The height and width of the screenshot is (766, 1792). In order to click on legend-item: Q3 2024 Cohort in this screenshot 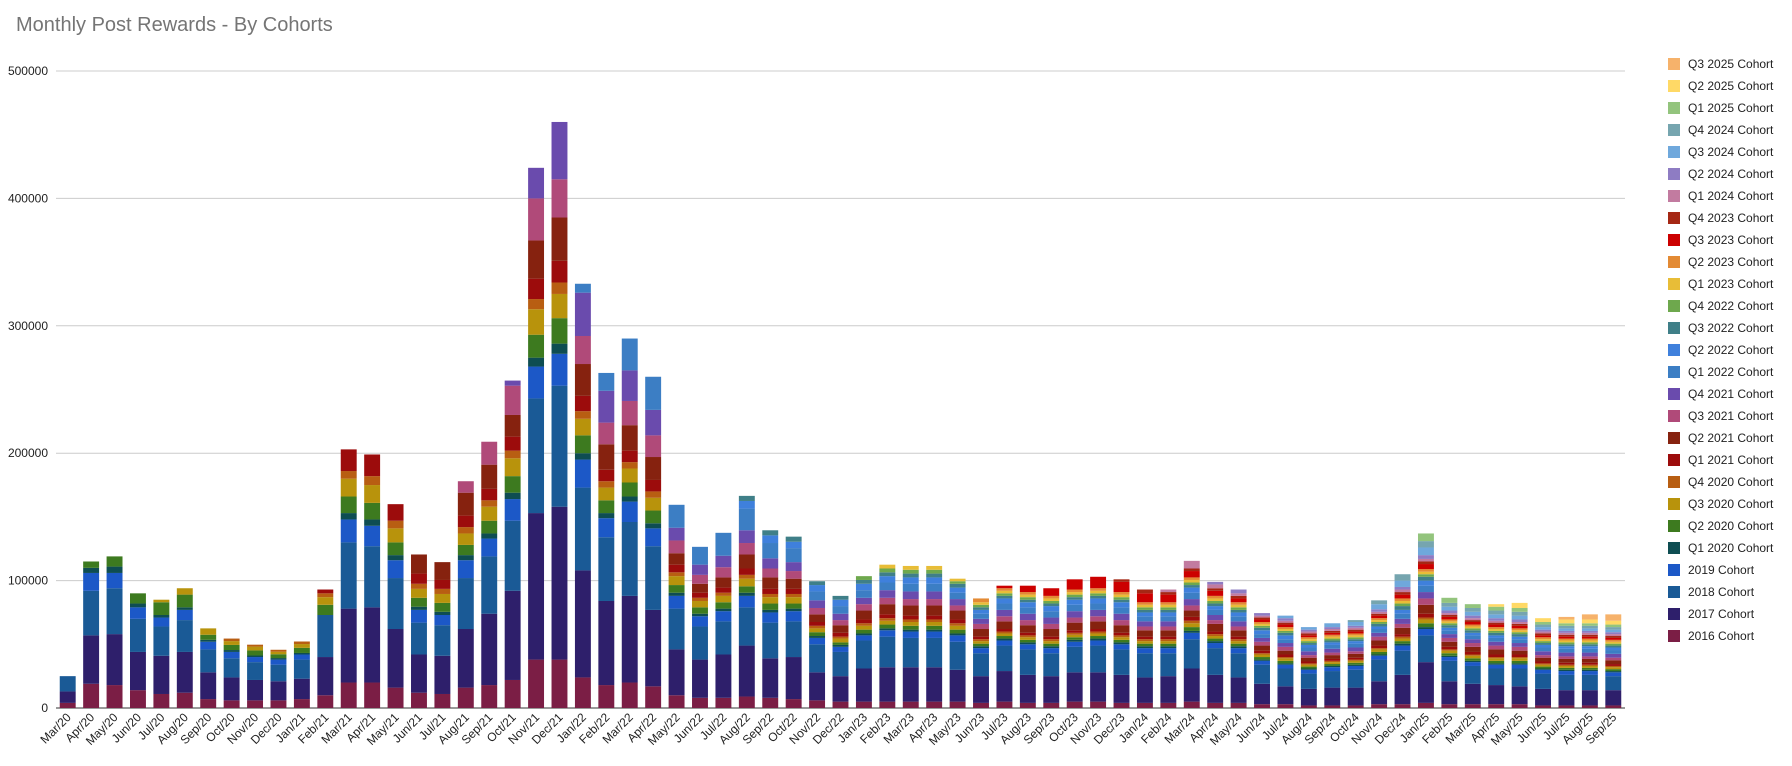, I will do `click(1721, 152)`.